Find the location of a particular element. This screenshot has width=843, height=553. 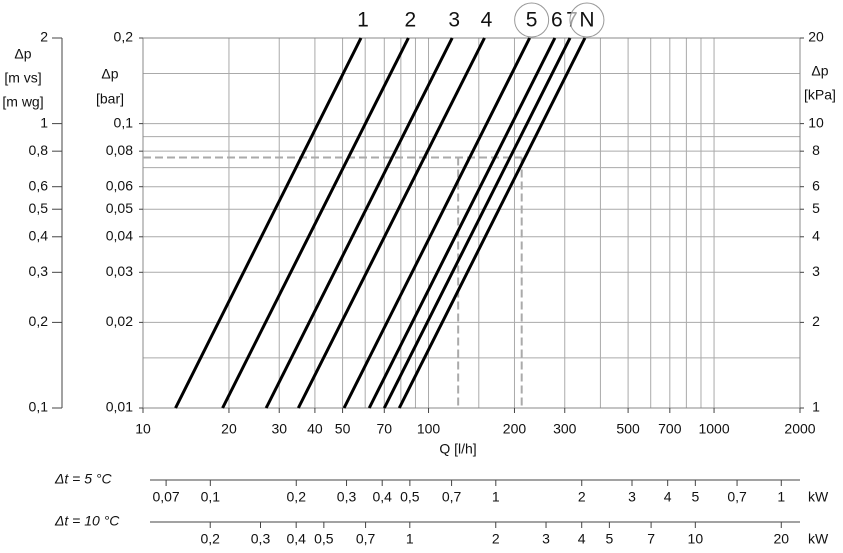

y-kpa-tick-label: 3 is located at coordinates (816, 271).